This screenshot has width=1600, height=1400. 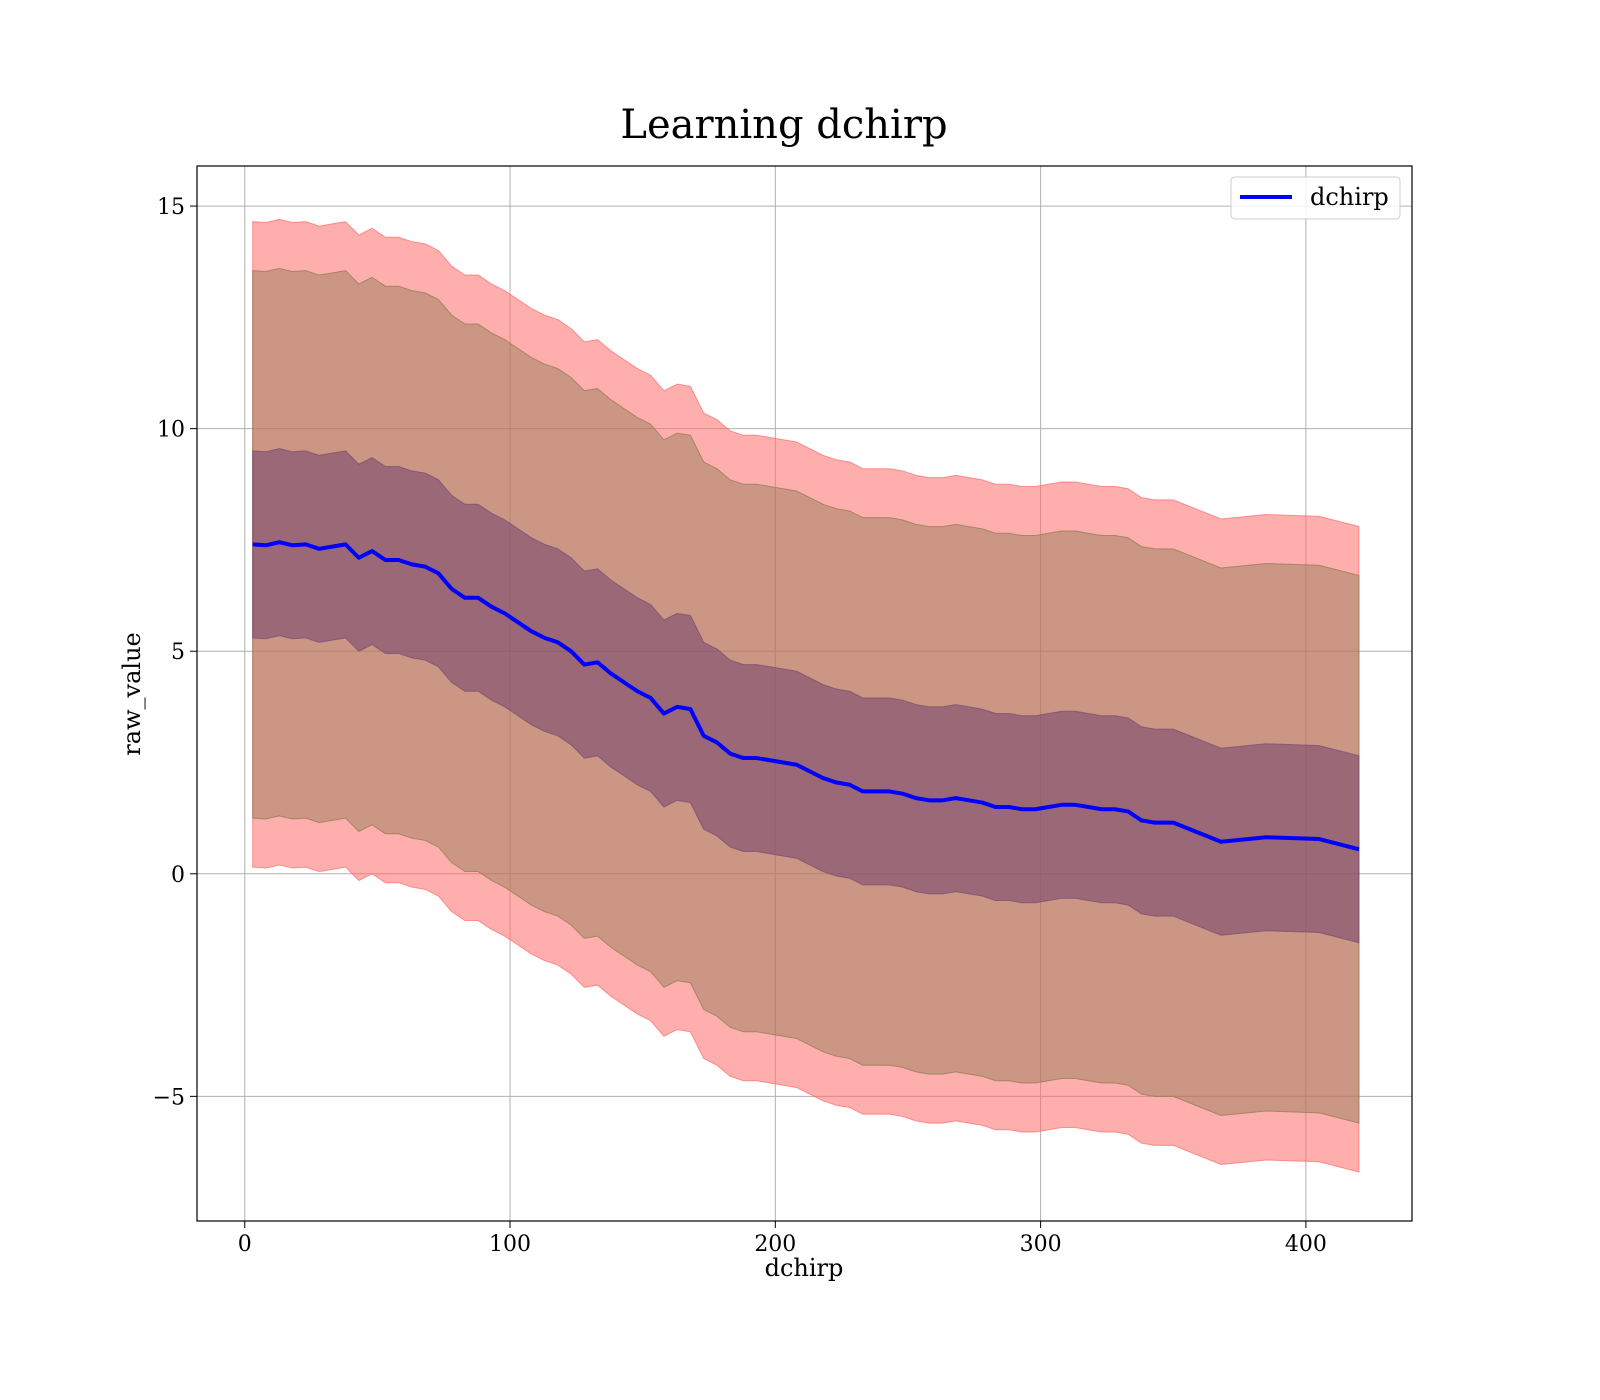 I want to click on x-tick-label: 300, so click(x=1041, y=1244).